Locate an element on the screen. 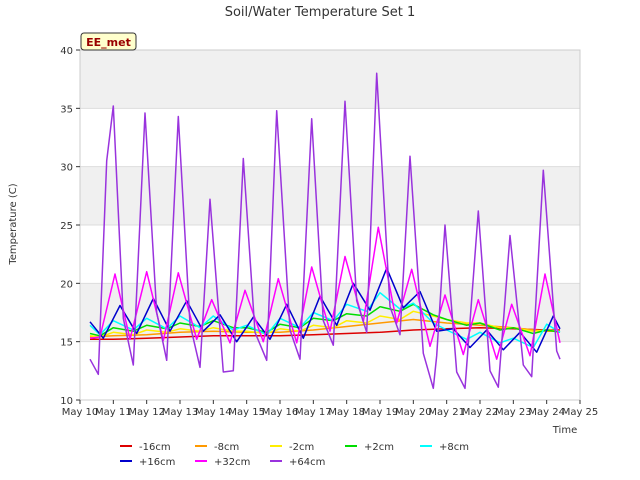 This screenshot has width=640, height=480. x-tick-label: May 15 is located at coordinates (246, 412).